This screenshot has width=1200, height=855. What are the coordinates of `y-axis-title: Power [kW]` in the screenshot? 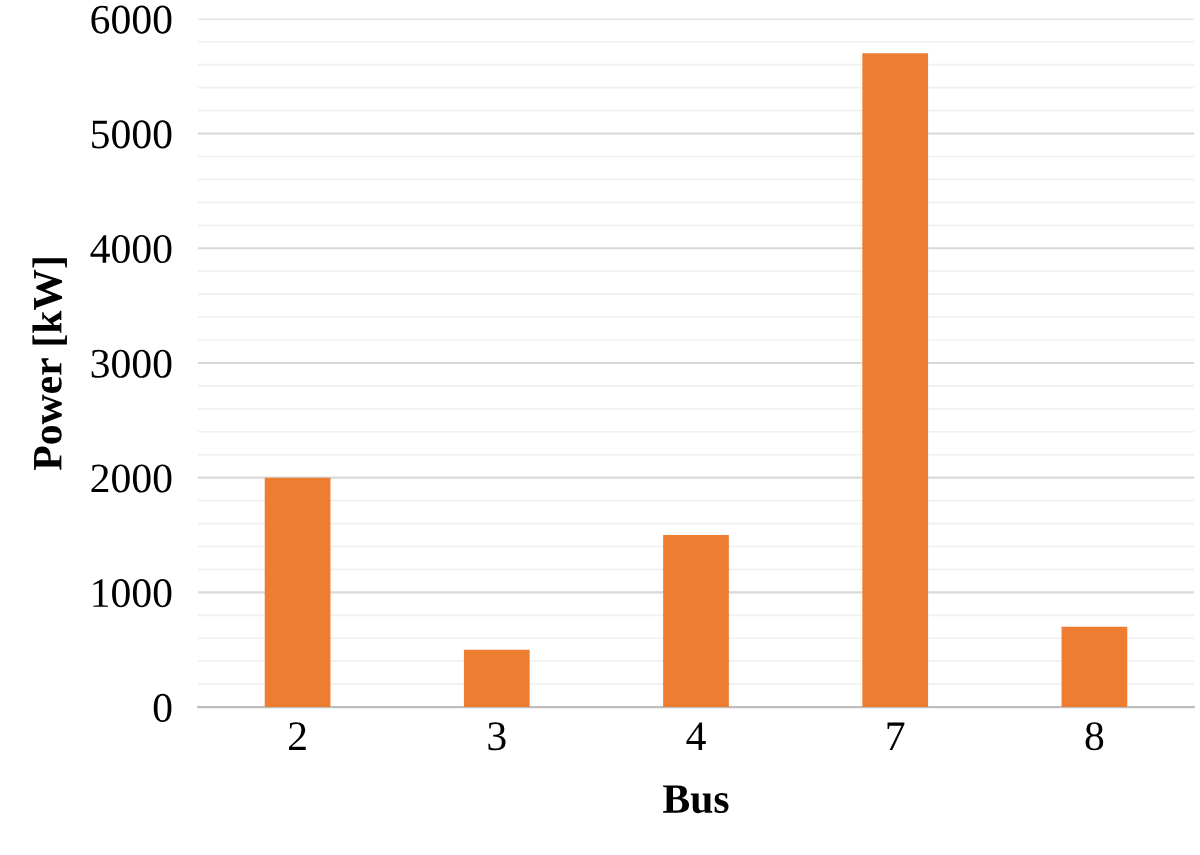 It's located at (49, 364).